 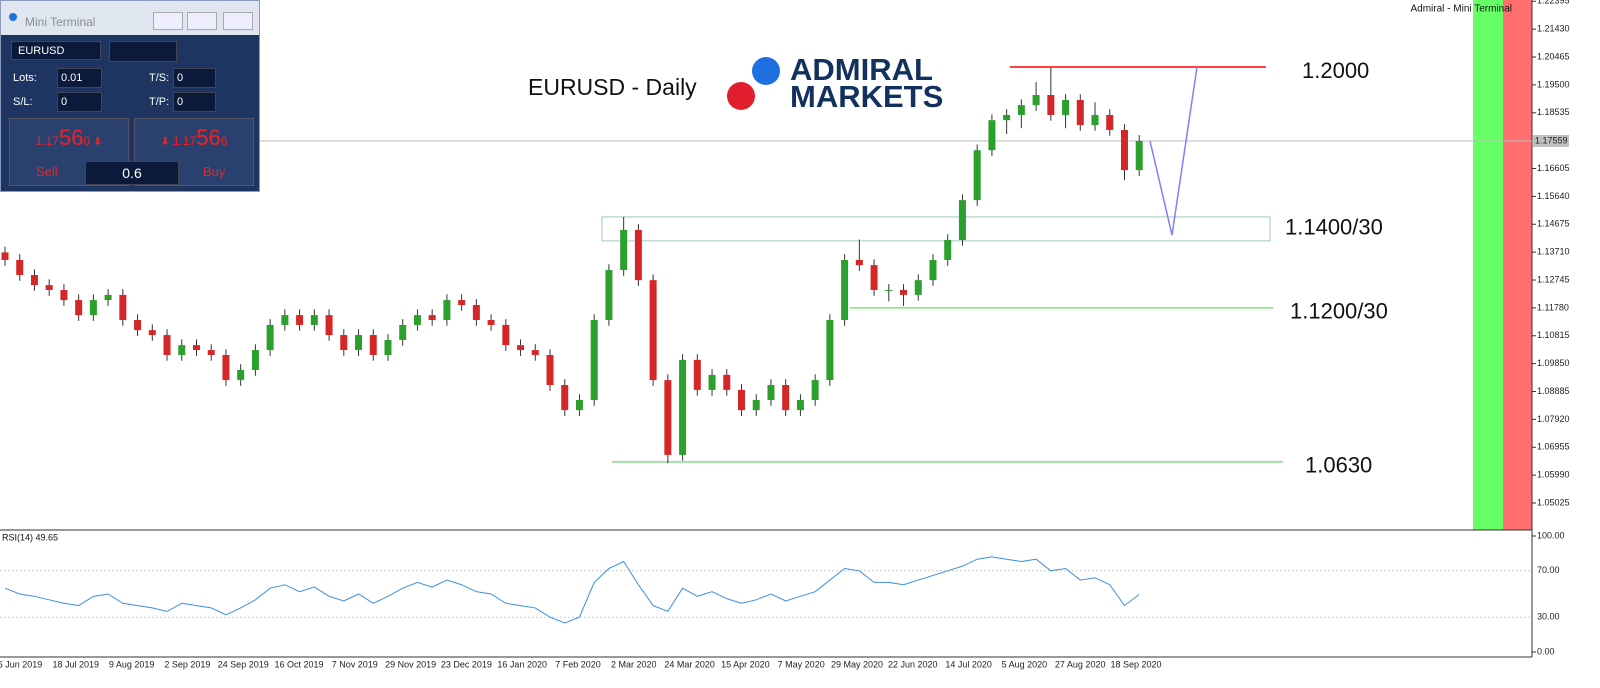 I want to click on minimize-button, so click(x=168, y=21).